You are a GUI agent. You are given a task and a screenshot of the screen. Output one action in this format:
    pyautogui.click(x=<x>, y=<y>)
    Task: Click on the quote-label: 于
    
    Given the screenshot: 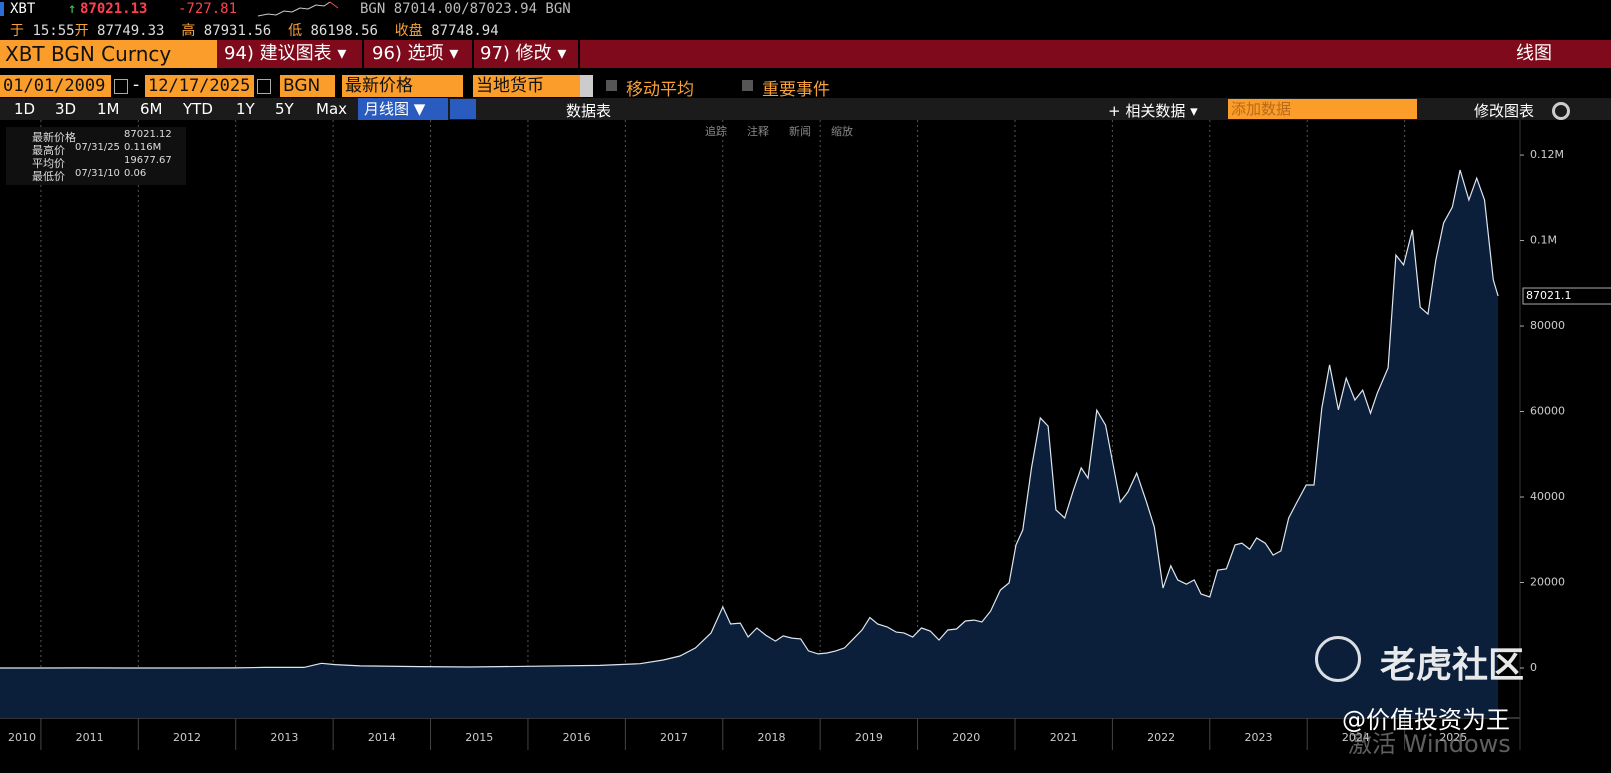 What is the action you would take?
    pyautogui.click(x=17, y=31)
    